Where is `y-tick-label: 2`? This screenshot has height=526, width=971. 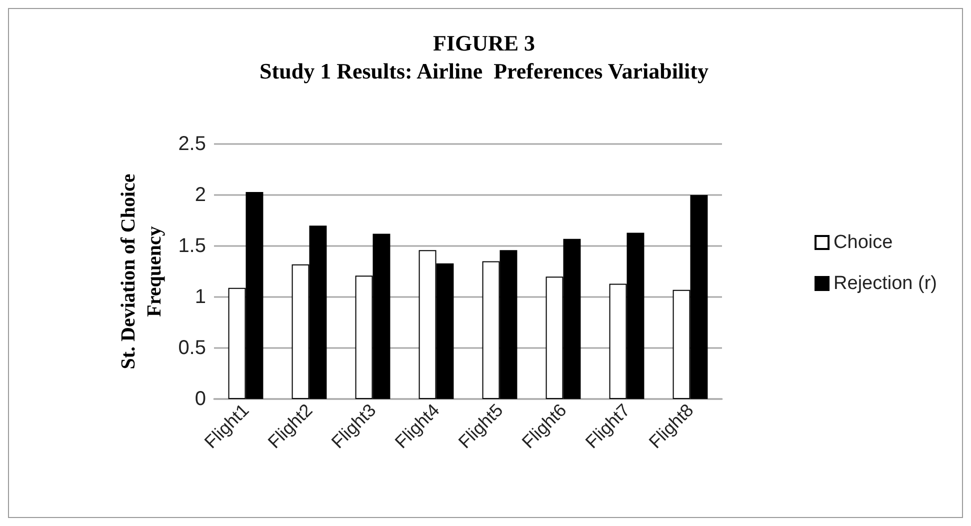
y-tick-label: 2 is located at coordinates (200, 195).